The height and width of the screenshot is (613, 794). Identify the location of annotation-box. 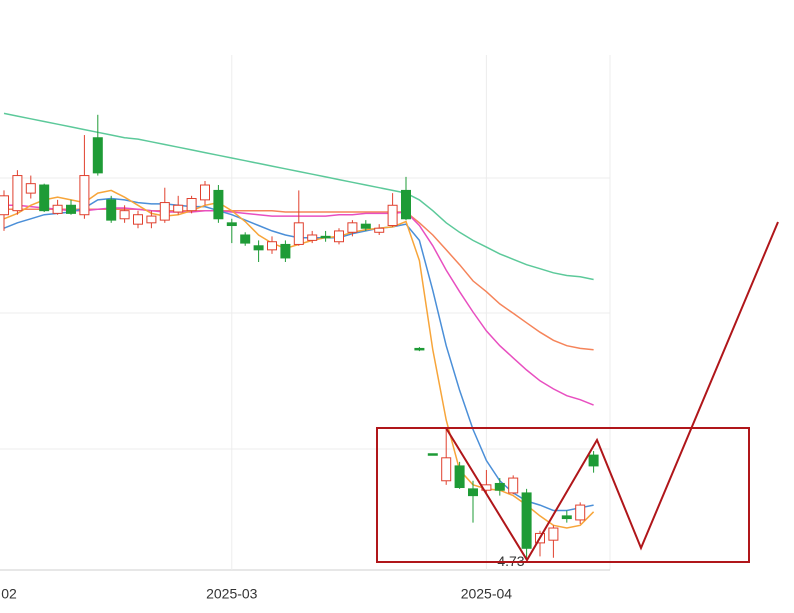
(563, 495).